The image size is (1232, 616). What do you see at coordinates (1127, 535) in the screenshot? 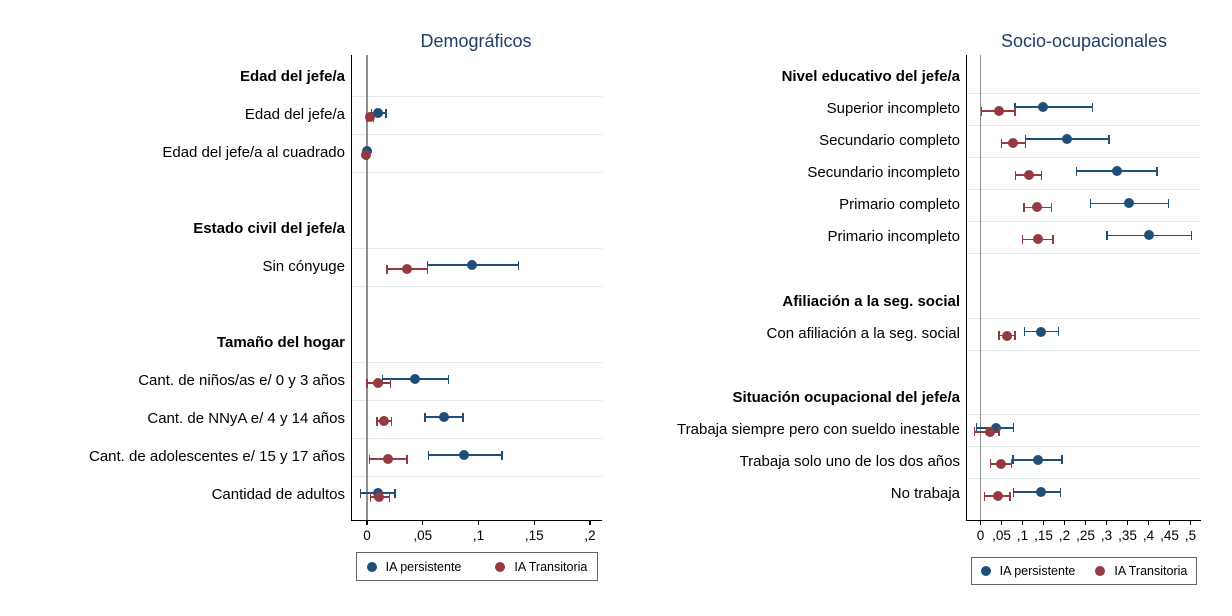
I see `x-axis-tick-label: ,35` at bounding box center [1127, 535].